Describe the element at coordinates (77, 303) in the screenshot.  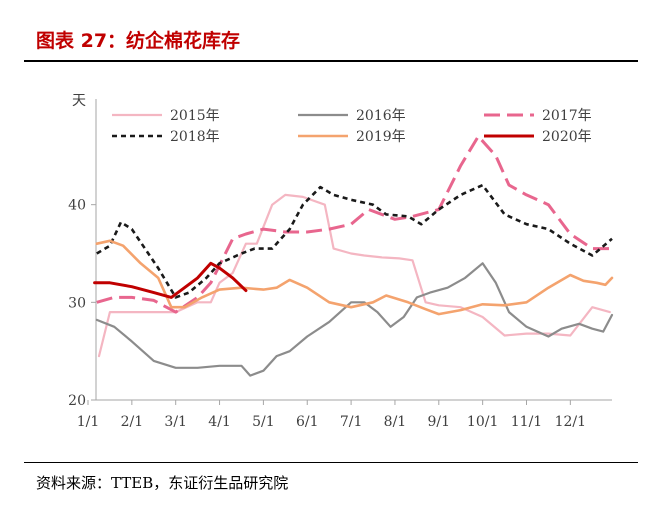
I see `y-tick-label: 30` at that location.